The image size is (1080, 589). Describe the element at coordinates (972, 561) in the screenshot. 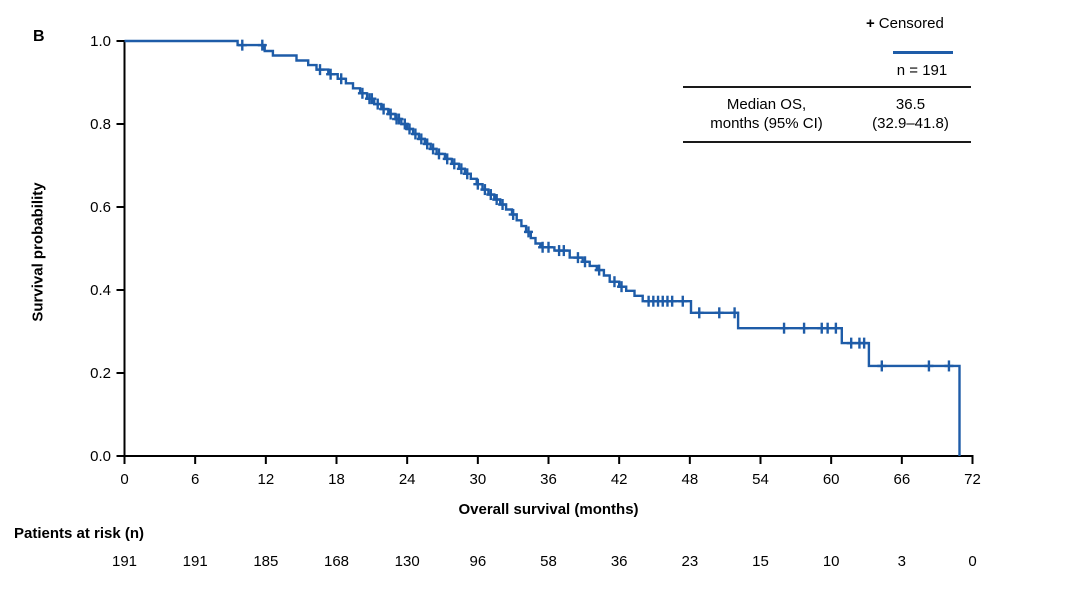

I see `risk-value: 0` at that location.